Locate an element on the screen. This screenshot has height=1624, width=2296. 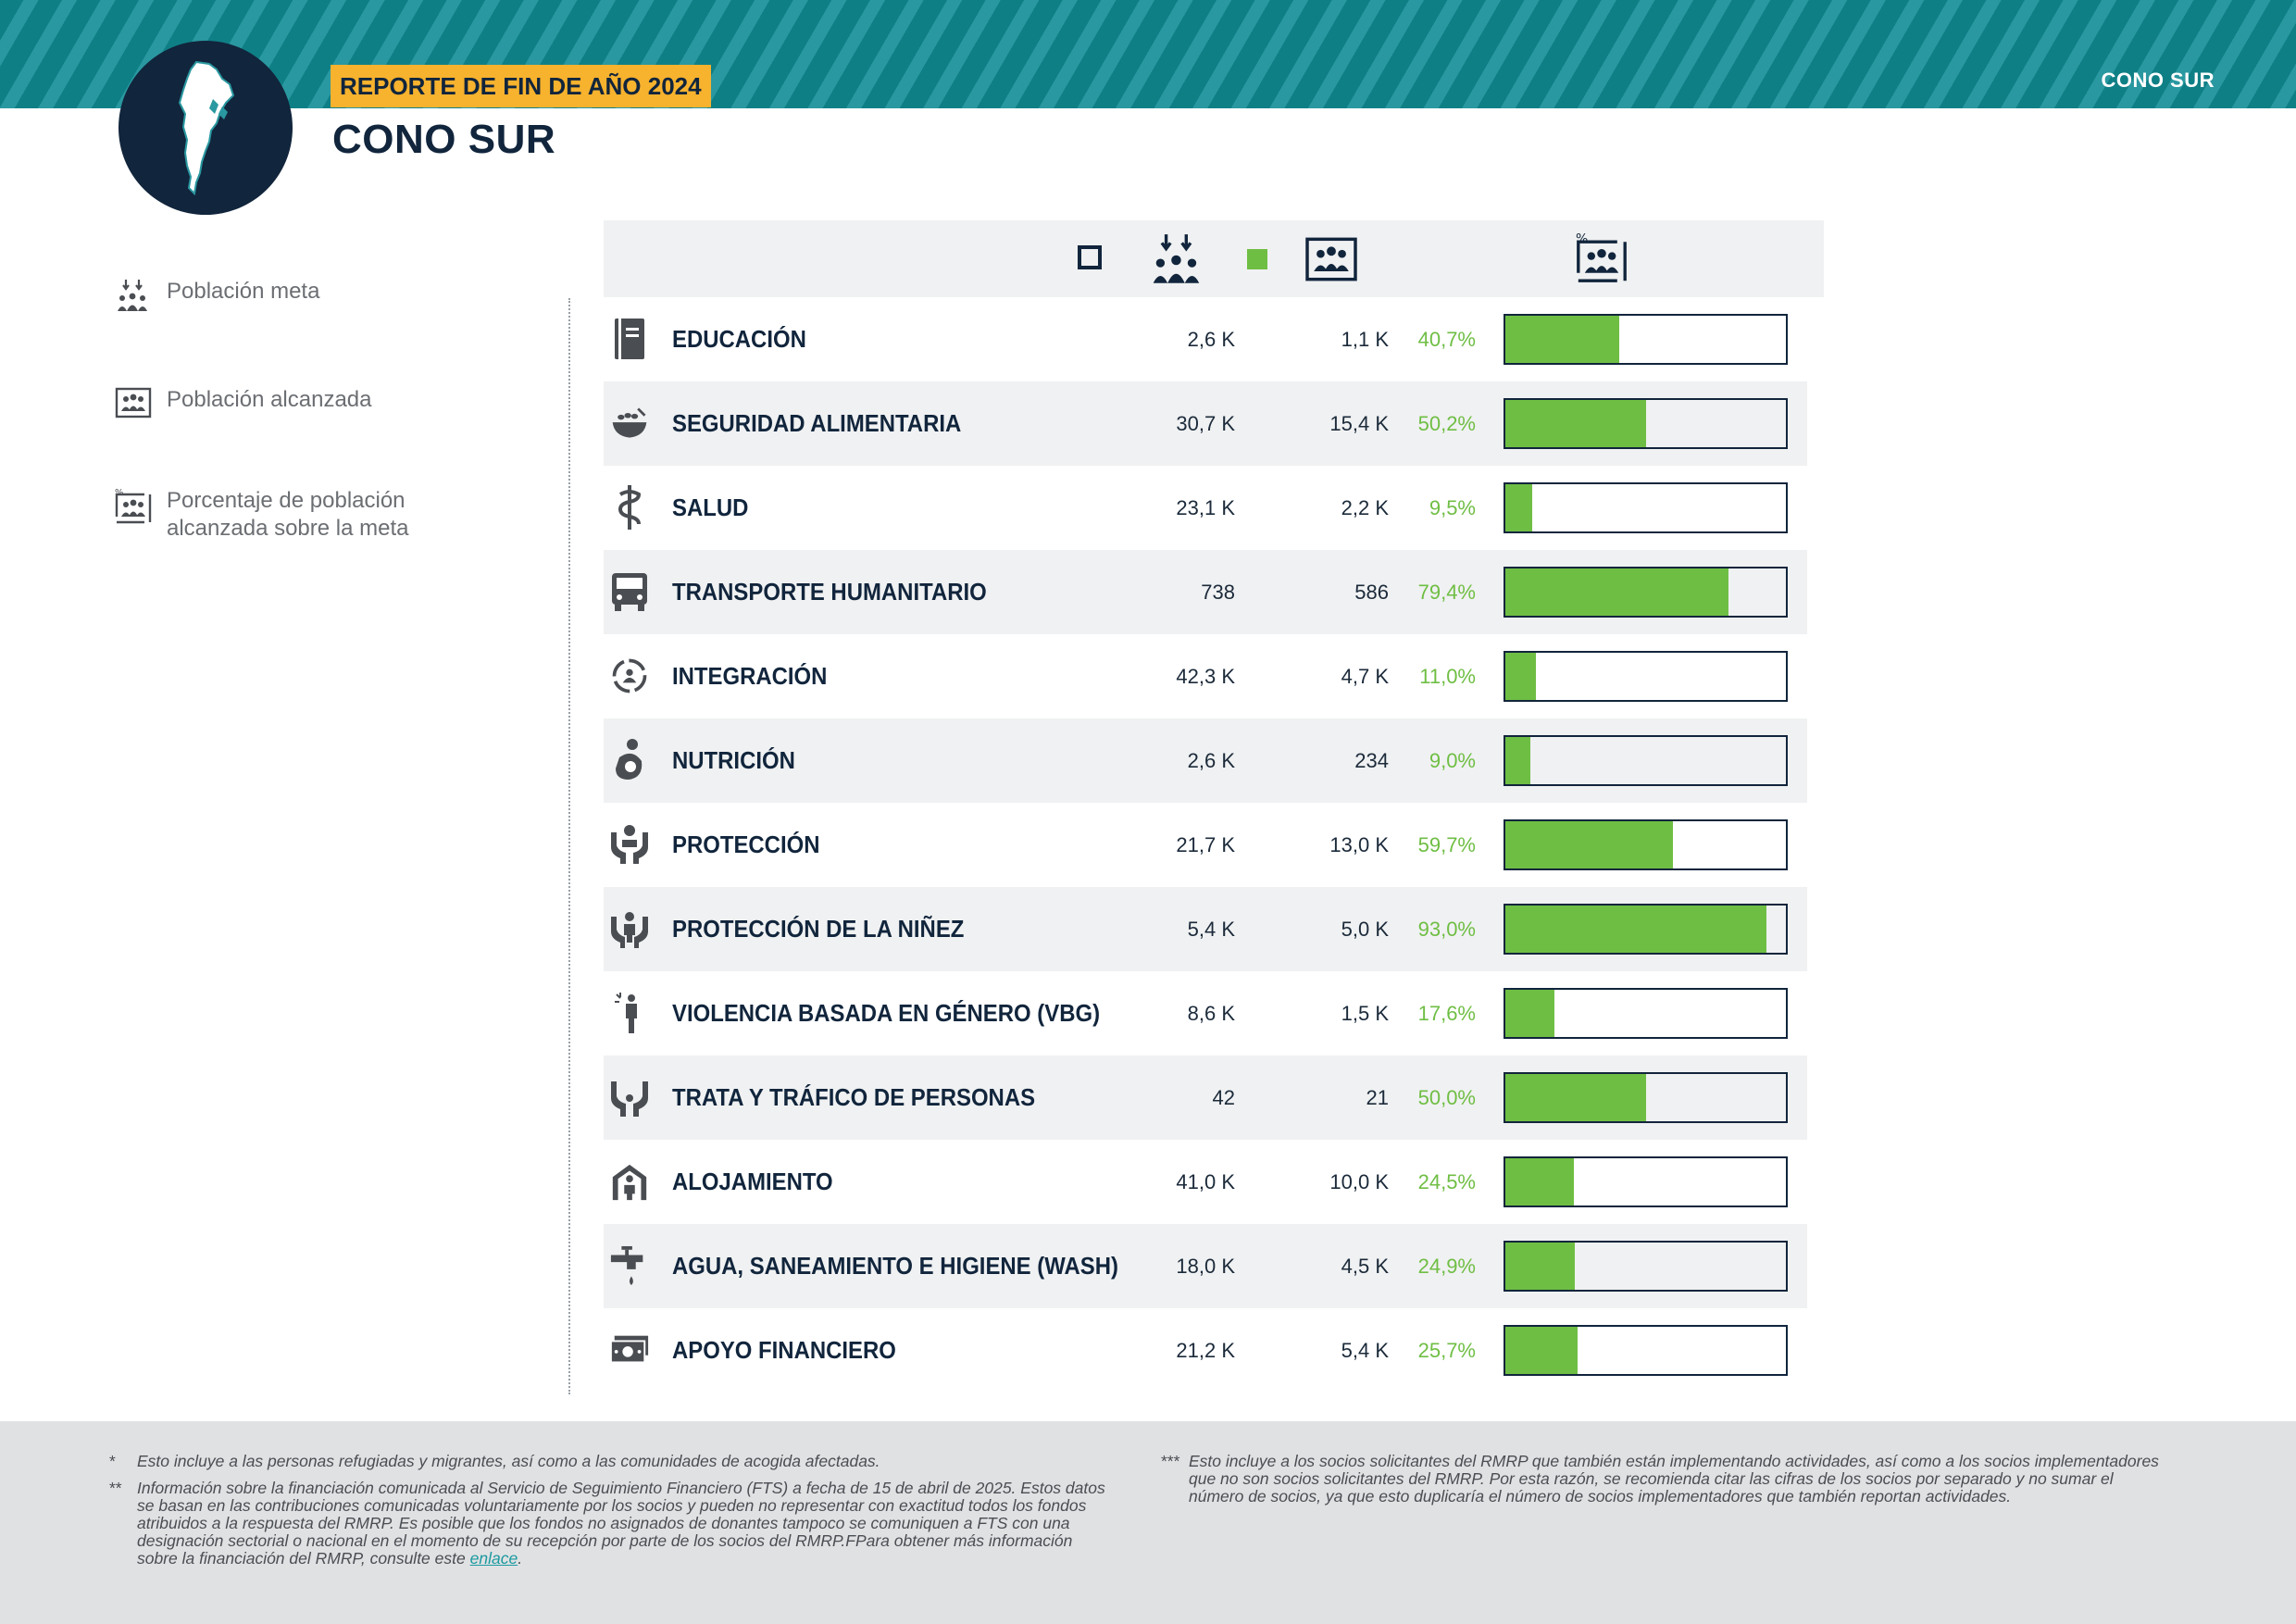
percent-value: 93,0% is located at coordinates (1446, 929).